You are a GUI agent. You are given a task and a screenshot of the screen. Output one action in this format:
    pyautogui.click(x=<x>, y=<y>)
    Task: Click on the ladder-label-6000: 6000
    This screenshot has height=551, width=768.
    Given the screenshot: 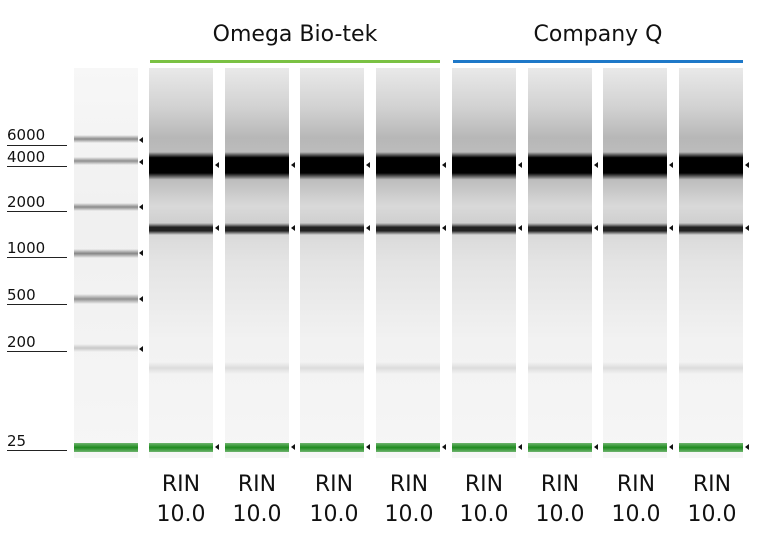 What is the action you would take?
    pyautogui.click(x=26, y=135)
    